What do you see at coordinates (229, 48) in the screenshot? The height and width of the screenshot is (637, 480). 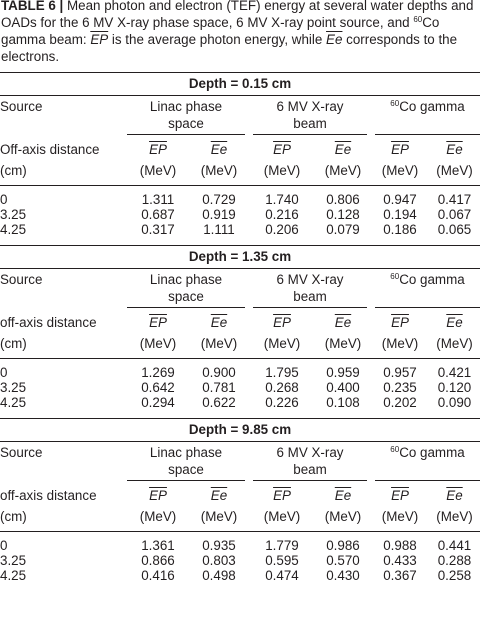 I see `caption-text: corresponds to the electrons.` at bounding box center [229, 48].